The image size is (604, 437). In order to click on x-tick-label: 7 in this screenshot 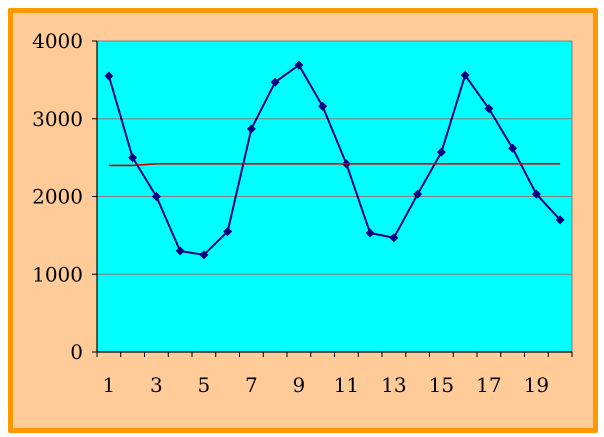, I will do `click(251, 385)`.